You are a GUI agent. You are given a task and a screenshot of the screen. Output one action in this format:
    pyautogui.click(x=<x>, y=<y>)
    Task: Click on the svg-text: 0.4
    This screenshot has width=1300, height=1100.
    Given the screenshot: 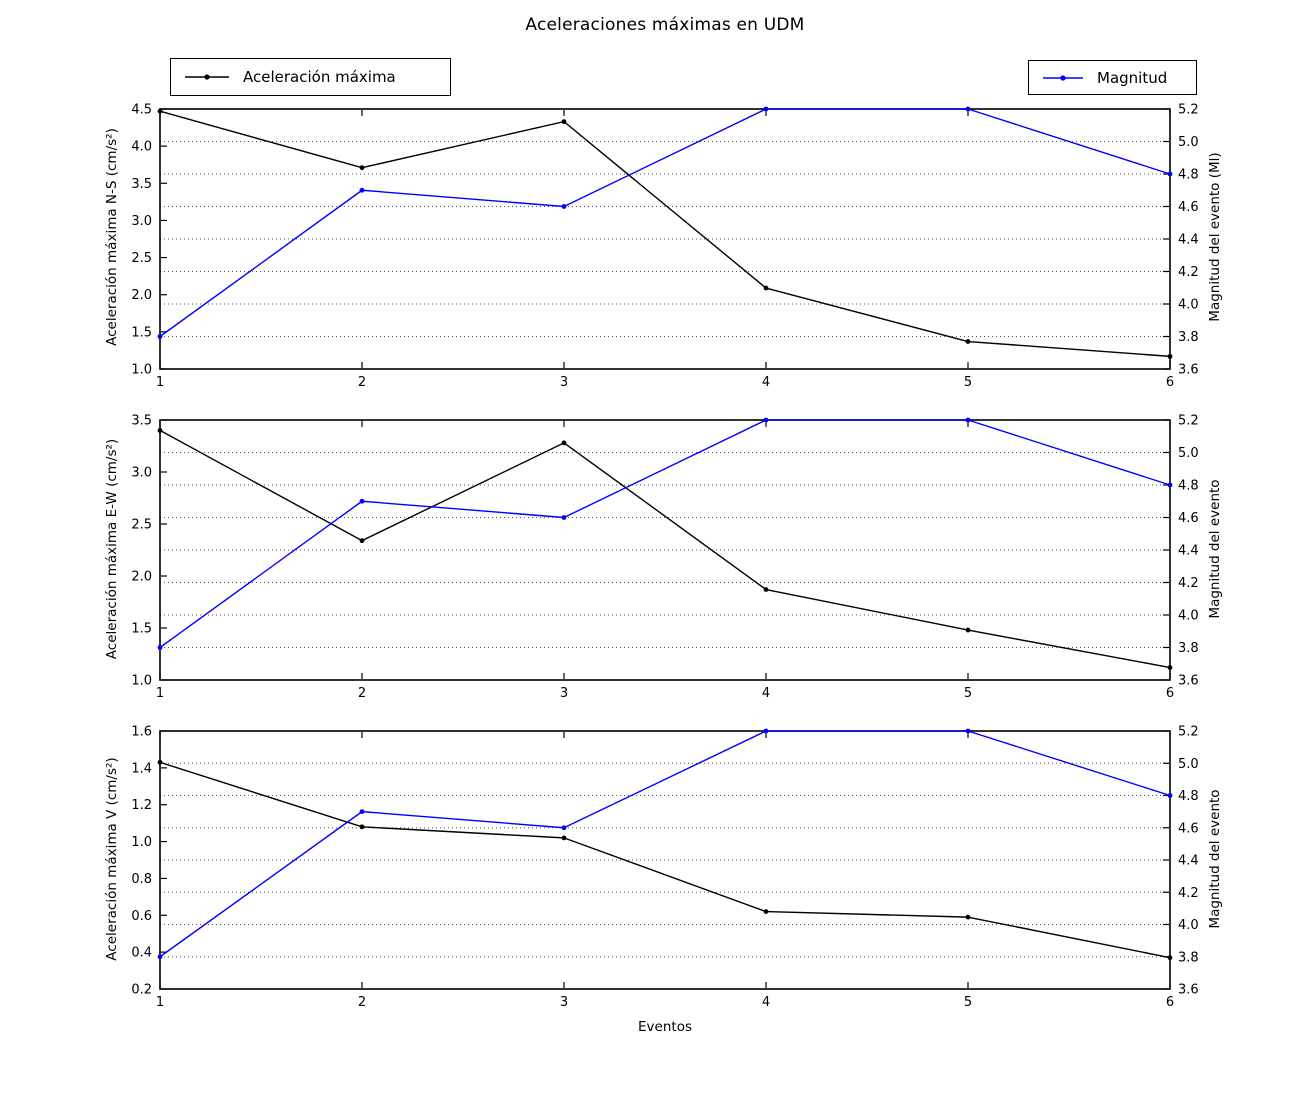 What is the action you would take?
    pyautogui.click(x=141, y=953)
    